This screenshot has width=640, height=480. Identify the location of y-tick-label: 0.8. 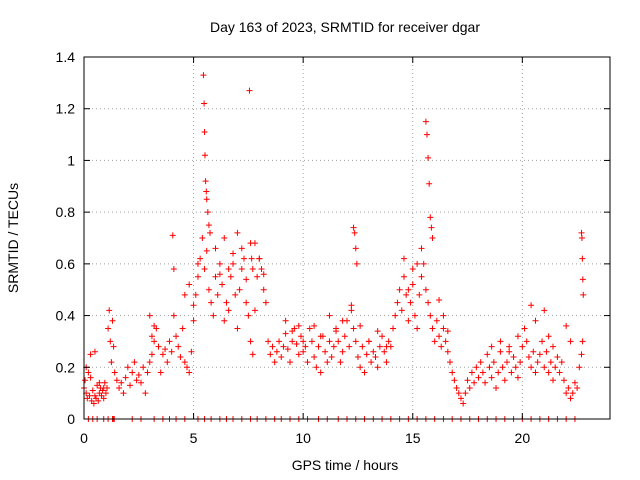
(66, 212).